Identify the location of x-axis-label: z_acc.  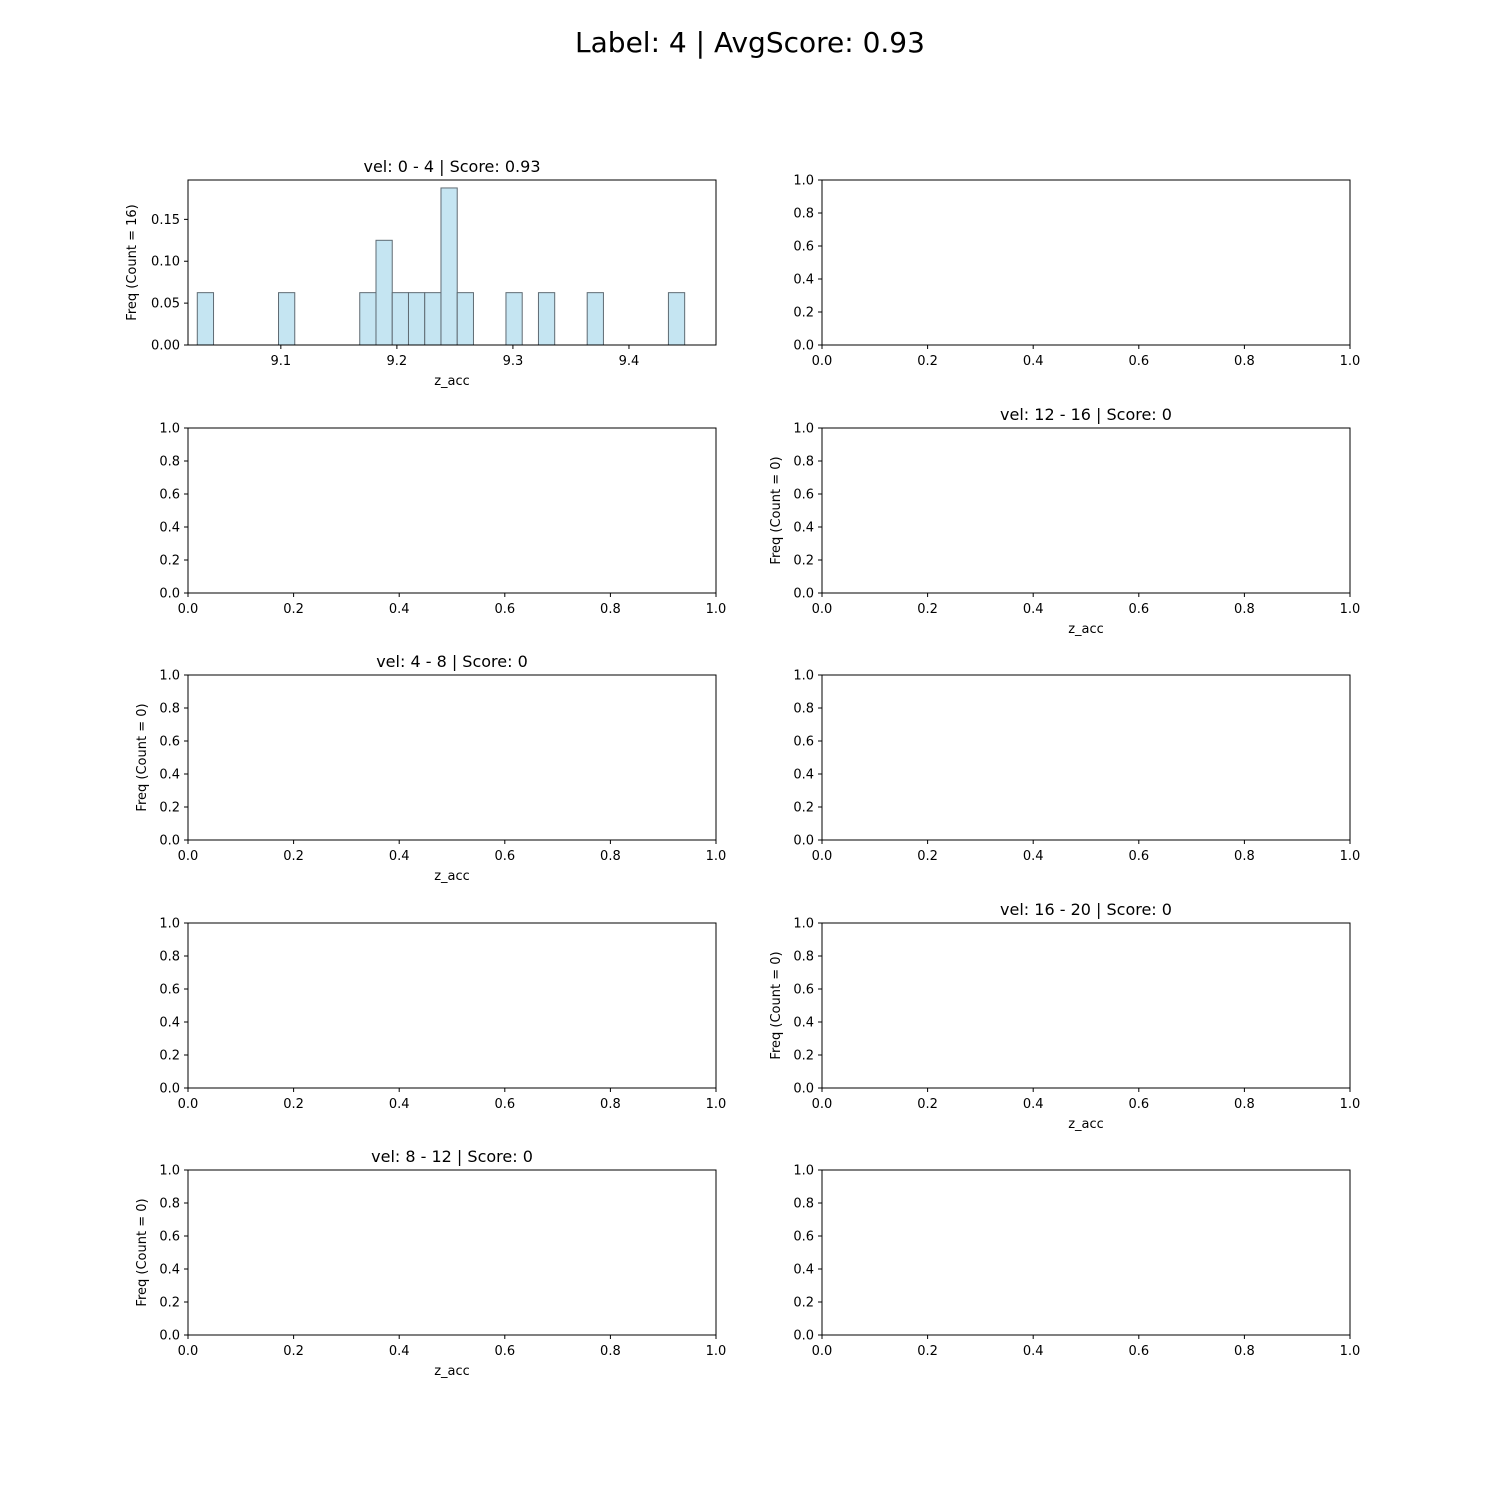
(1086, 1124).